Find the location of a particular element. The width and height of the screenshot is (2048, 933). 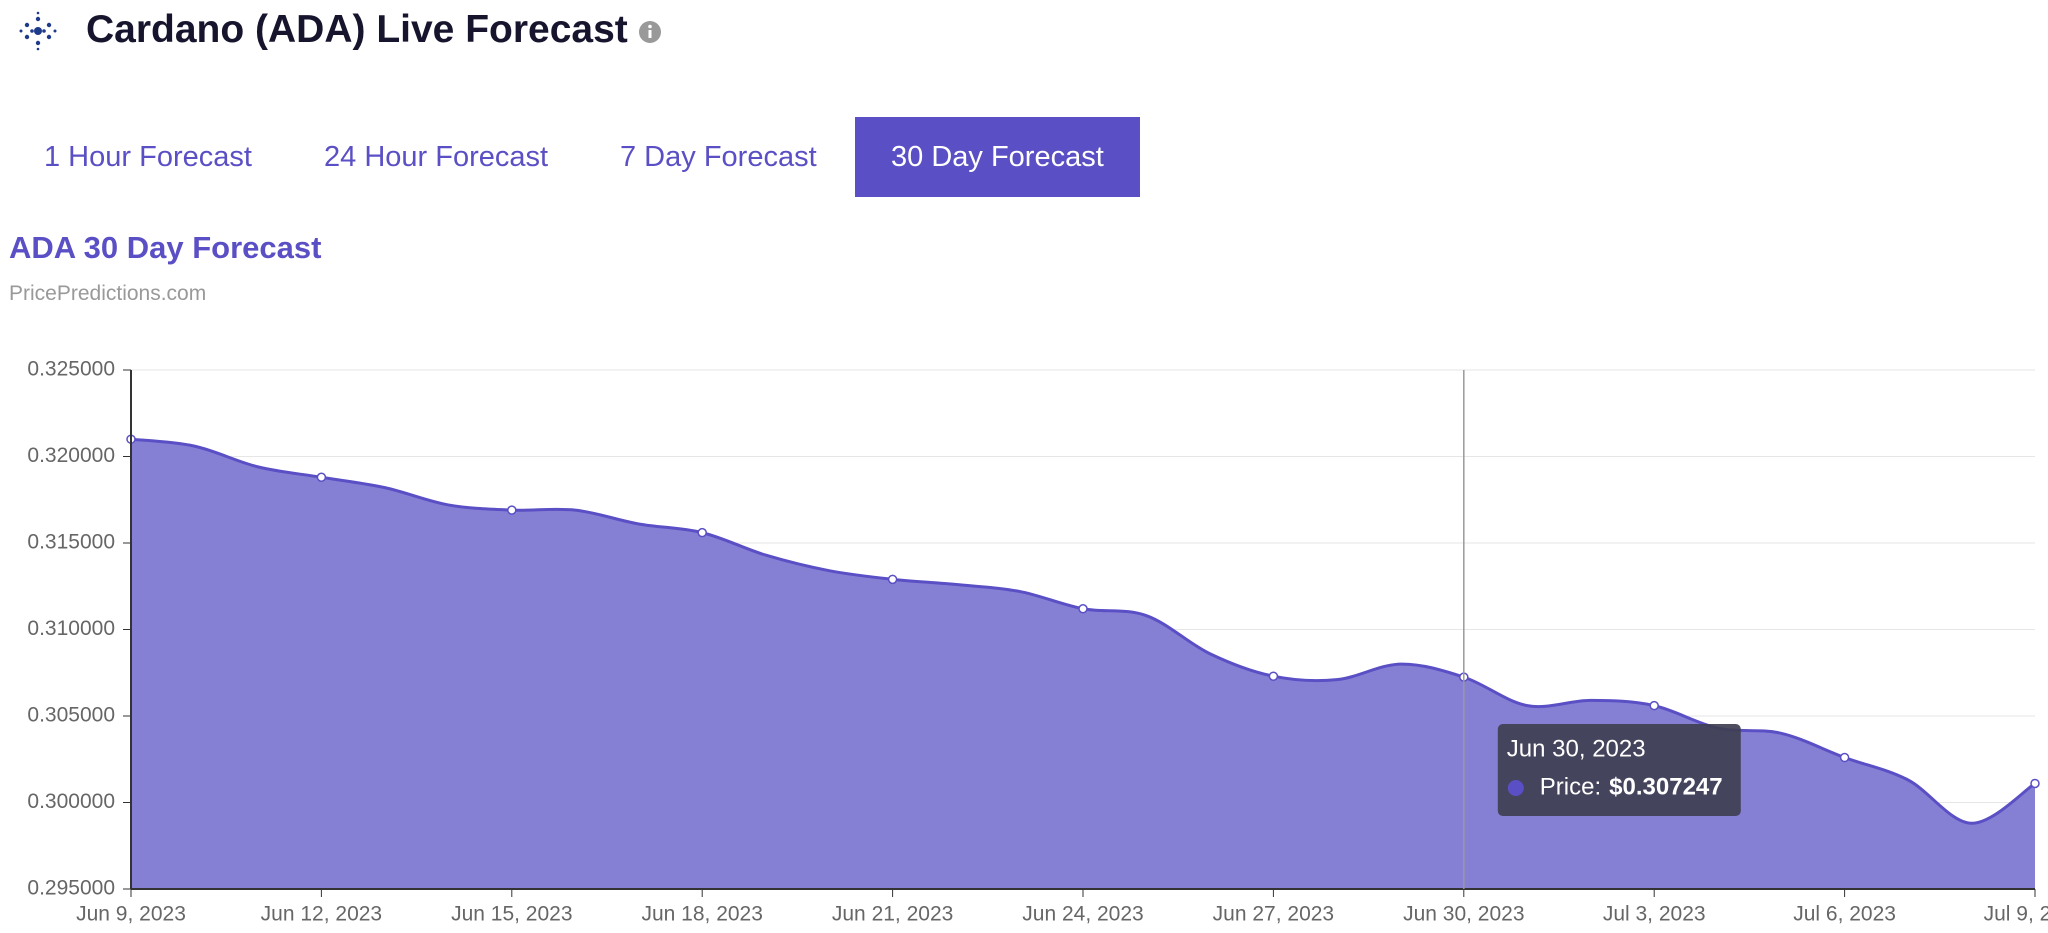

x-tick-label: Jun 27, 2023 is located at coordinates (1273, 914).